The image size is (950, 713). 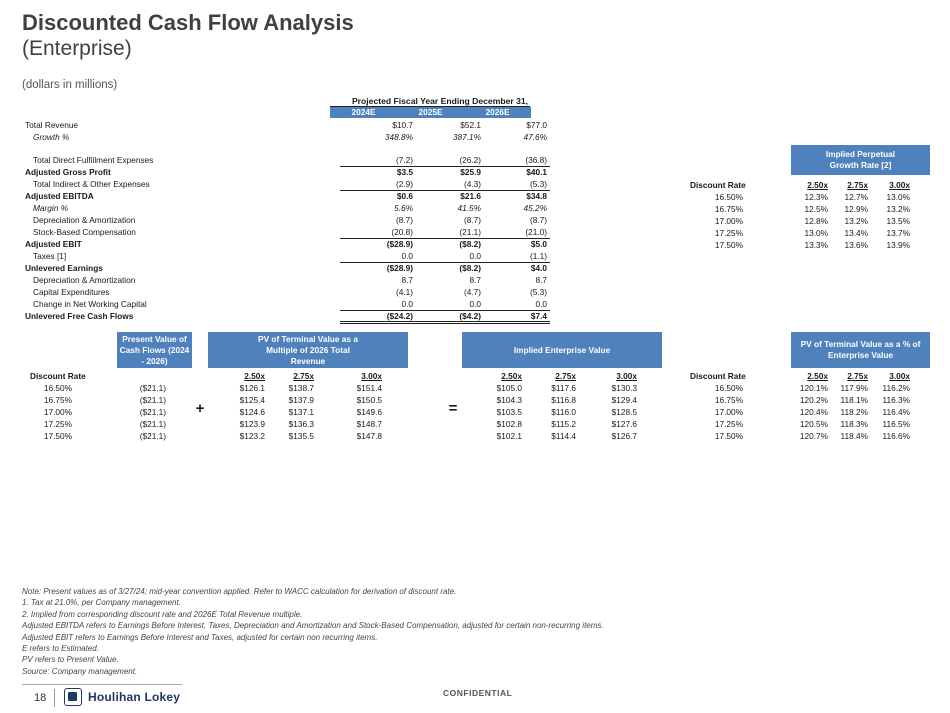 What do you see at coordinates (538, 316) in the screenshot?
I see `row-value: $7.4` at bounding box center [538, 316].